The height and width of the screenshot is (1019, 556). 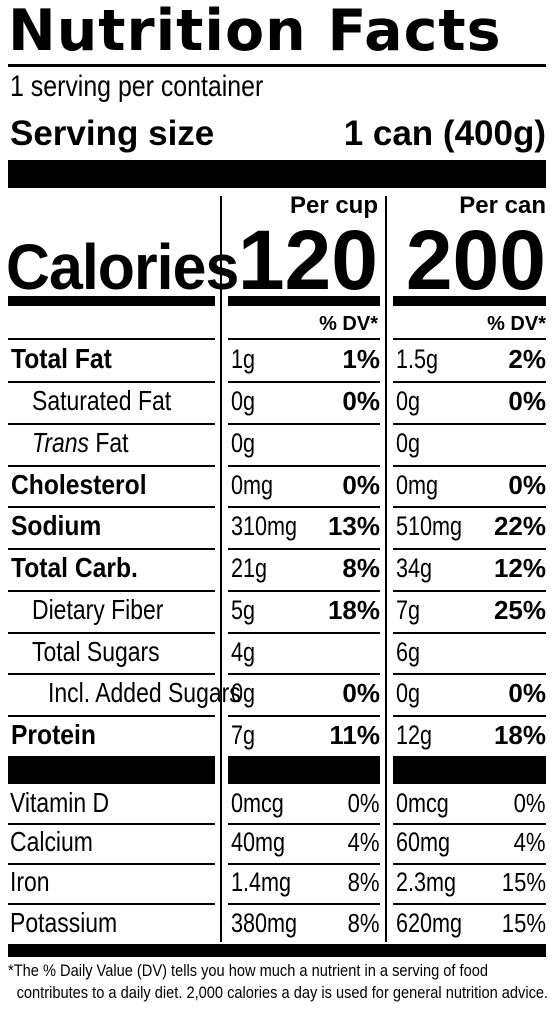 I want to click on row-rule-cup-n5, so click(x=304, y=591).